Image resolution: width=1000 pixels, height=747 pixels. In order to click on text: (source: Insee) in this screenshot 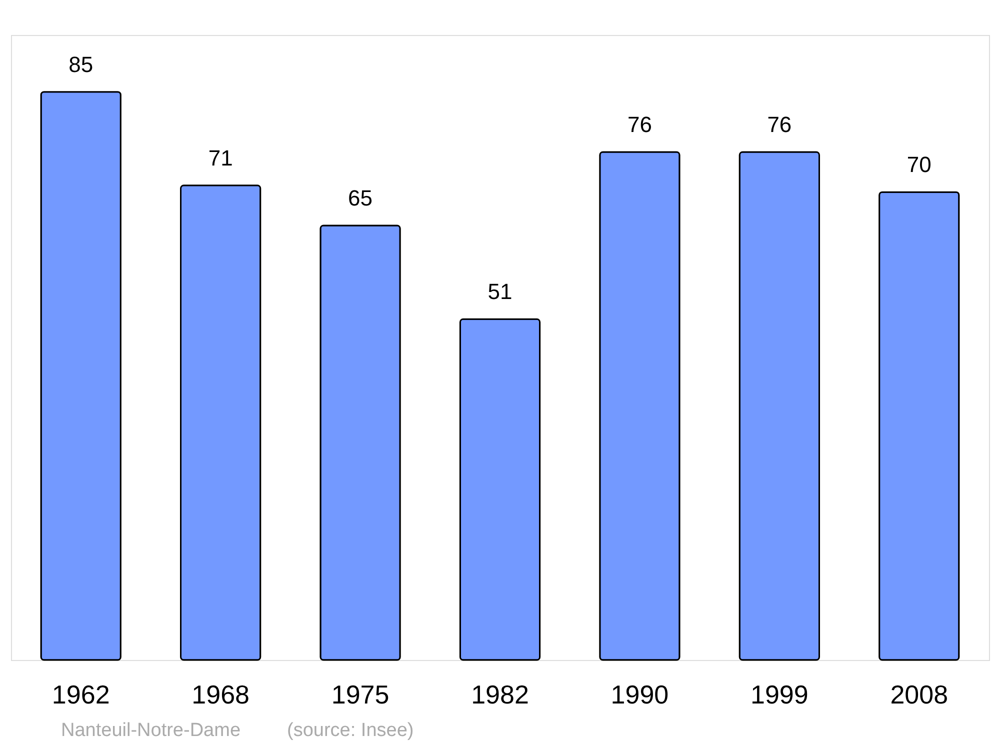, I will do `click(350, 730)`.